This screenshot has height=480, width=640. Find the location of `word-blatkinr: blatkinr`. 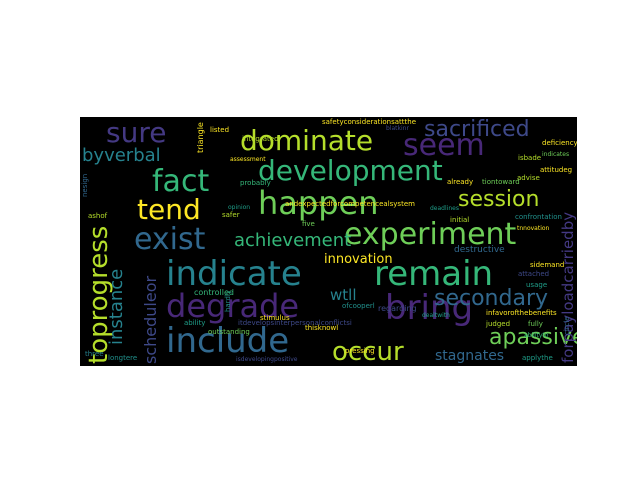

word-blatkinr: blatkinr is located at coordinates (397, 128).